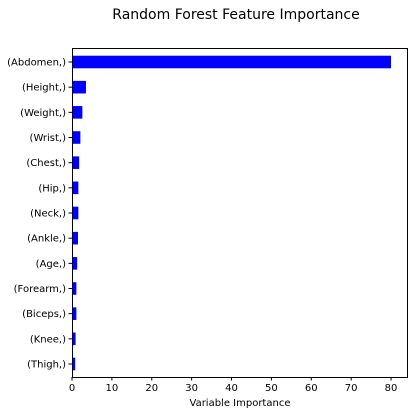 The image size is (414, 414). I want to click on y-tick-label: (Biceps,), so click(44, 314).